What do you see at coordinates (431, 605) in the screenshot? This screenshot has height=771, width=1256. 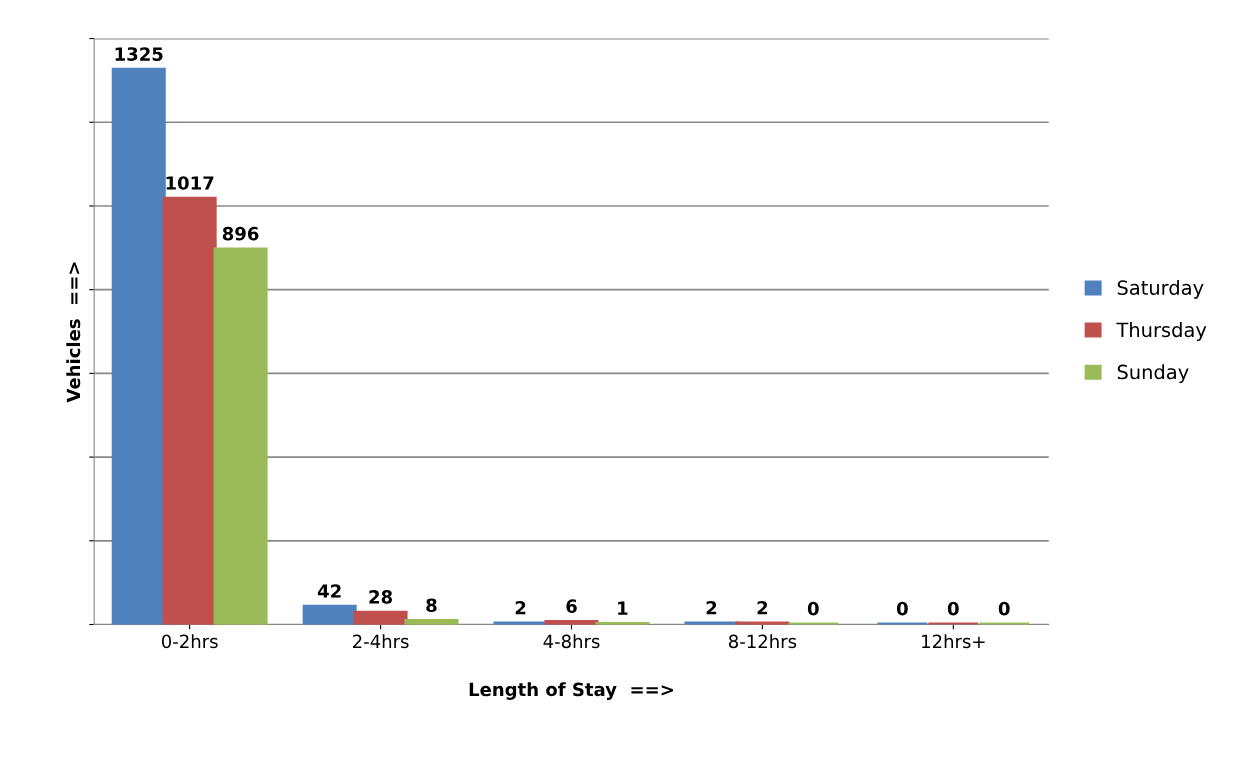 I see `data-label: 8` at bounding box center [431, 605].